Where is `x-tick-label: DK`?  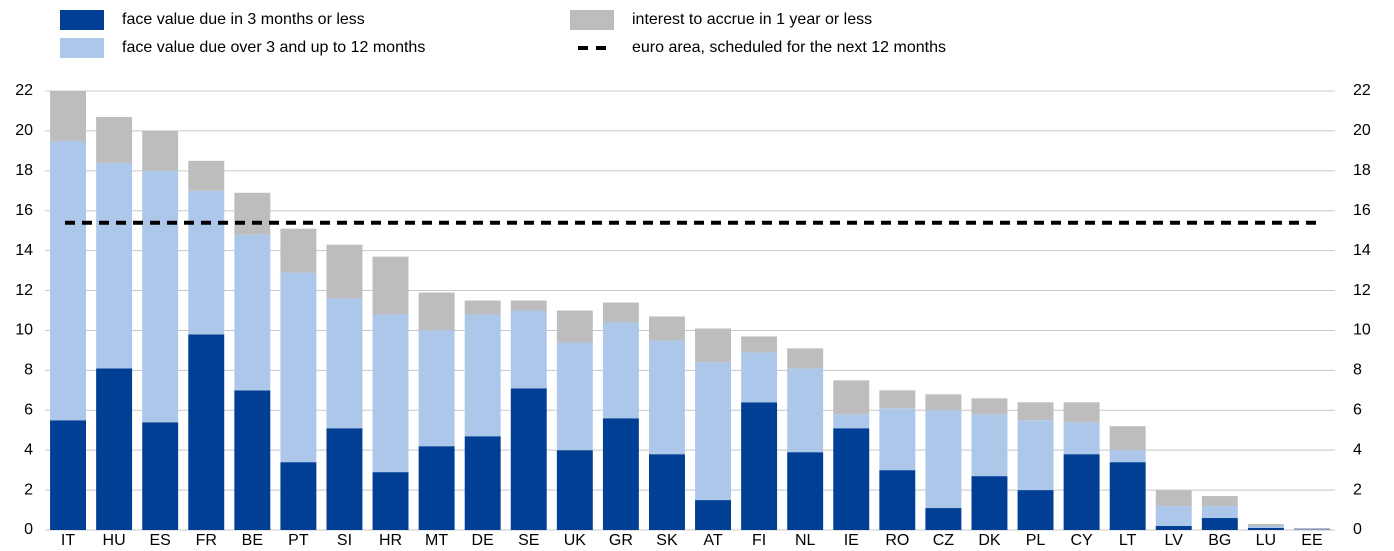 x-tick-label: DK is located at coordinates (989, 540).